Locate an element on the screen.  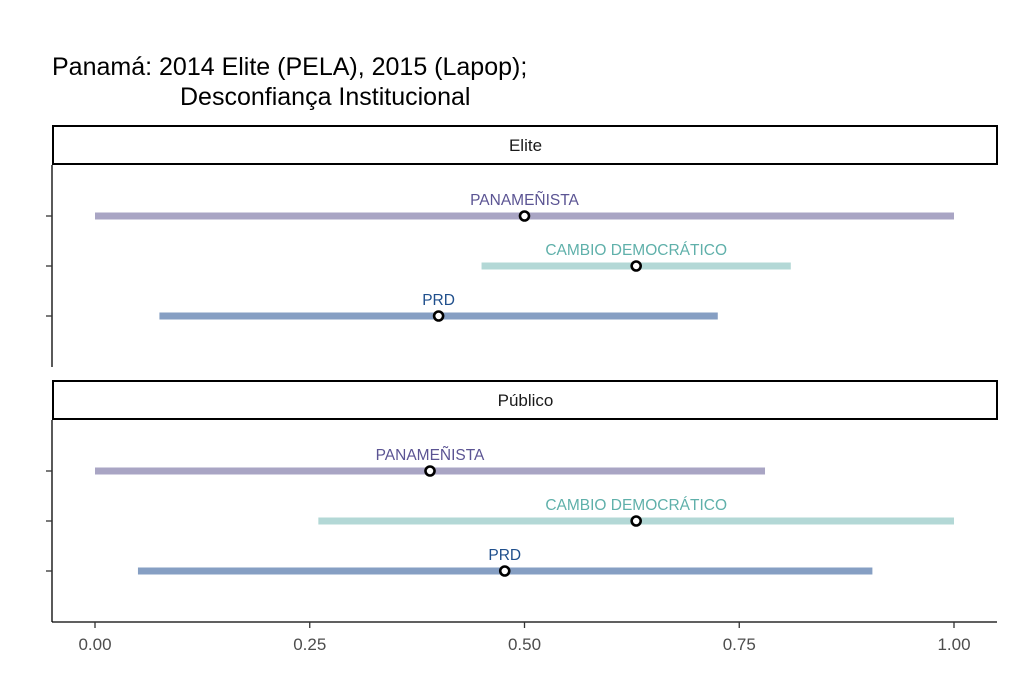
x-tick-label: 0.00 is located at coordinates (94, 644).